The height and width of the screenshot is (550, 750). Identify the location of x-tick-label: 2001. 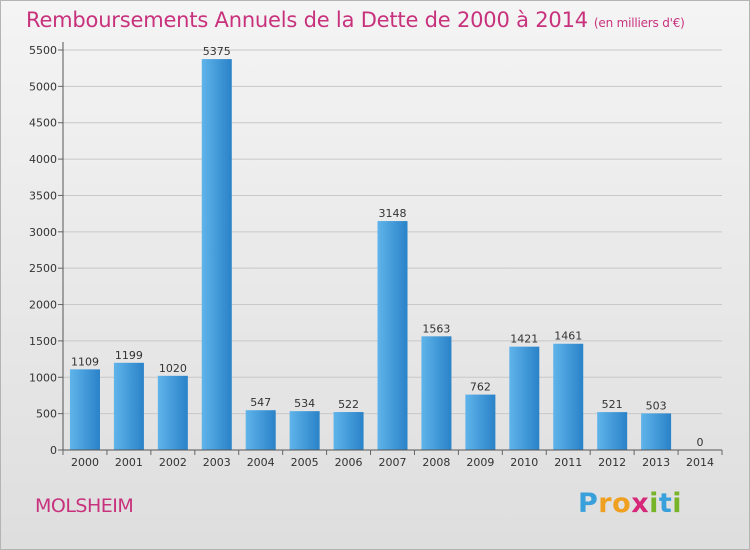
(129, 462).